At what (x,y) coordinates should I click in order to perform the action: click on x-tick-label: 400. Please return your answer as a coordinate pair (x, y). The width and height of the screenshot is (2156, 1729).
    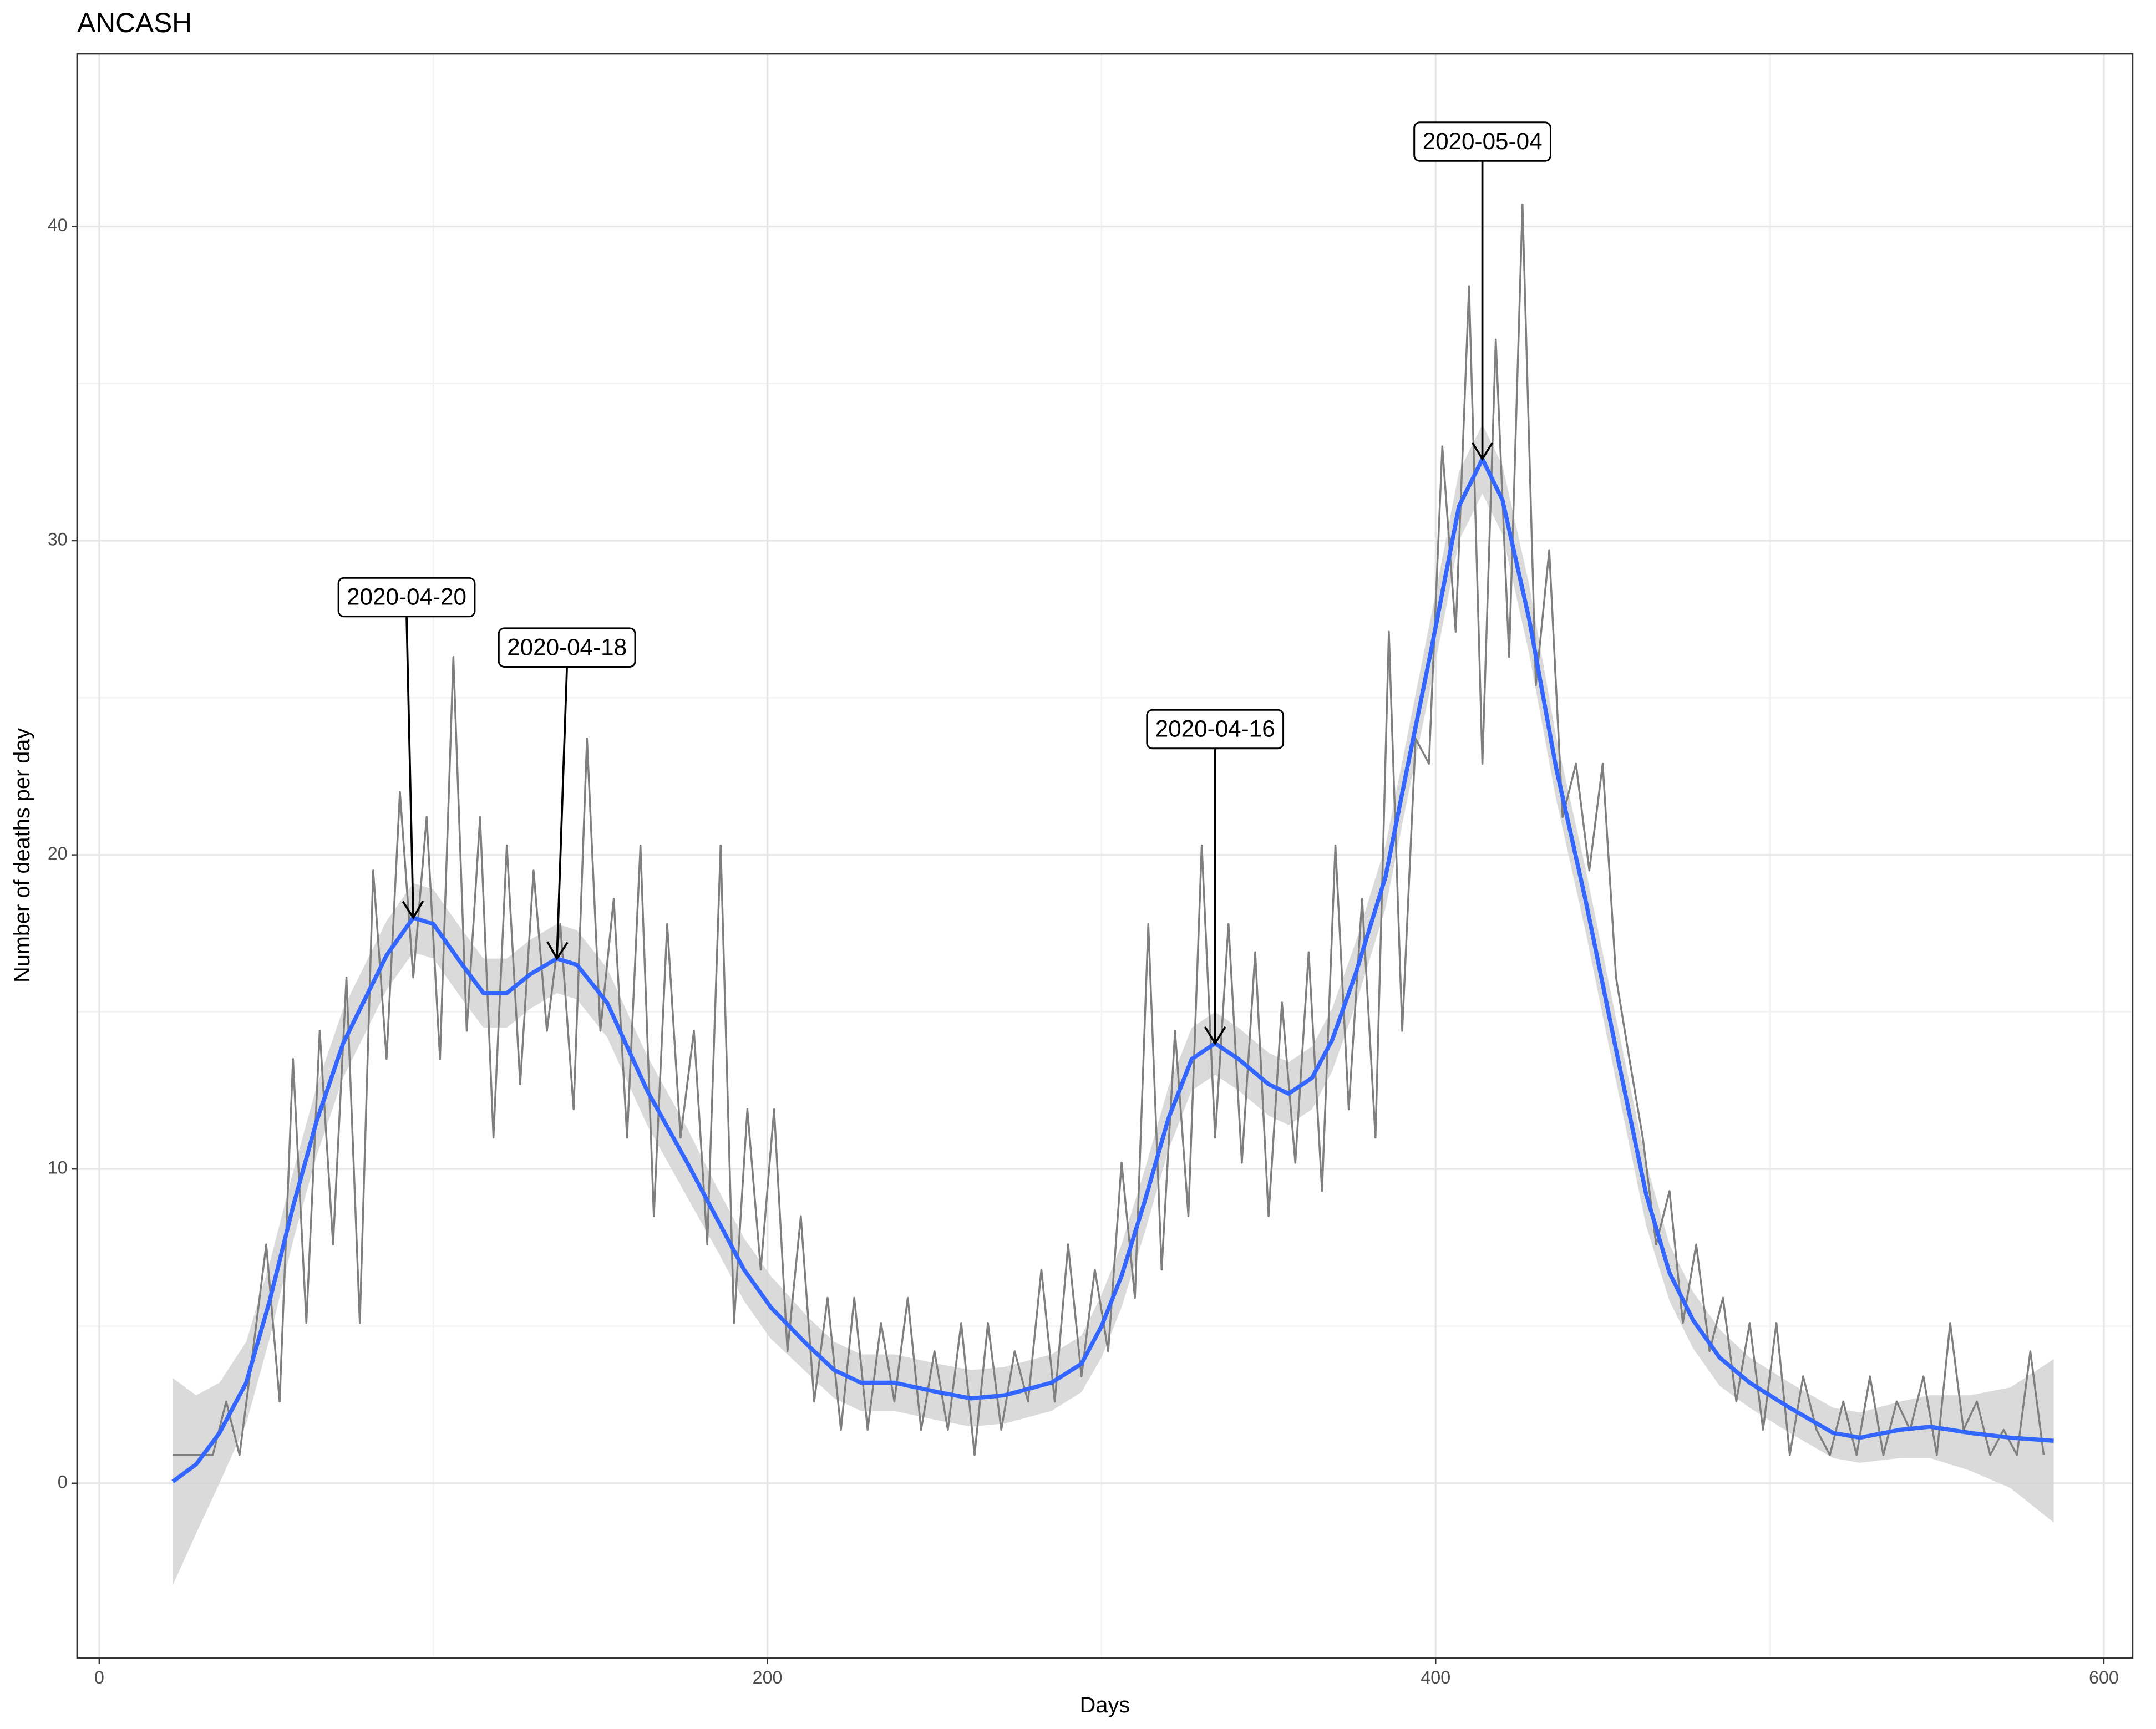
    Looking at the image, I should click on (1436, 1677).